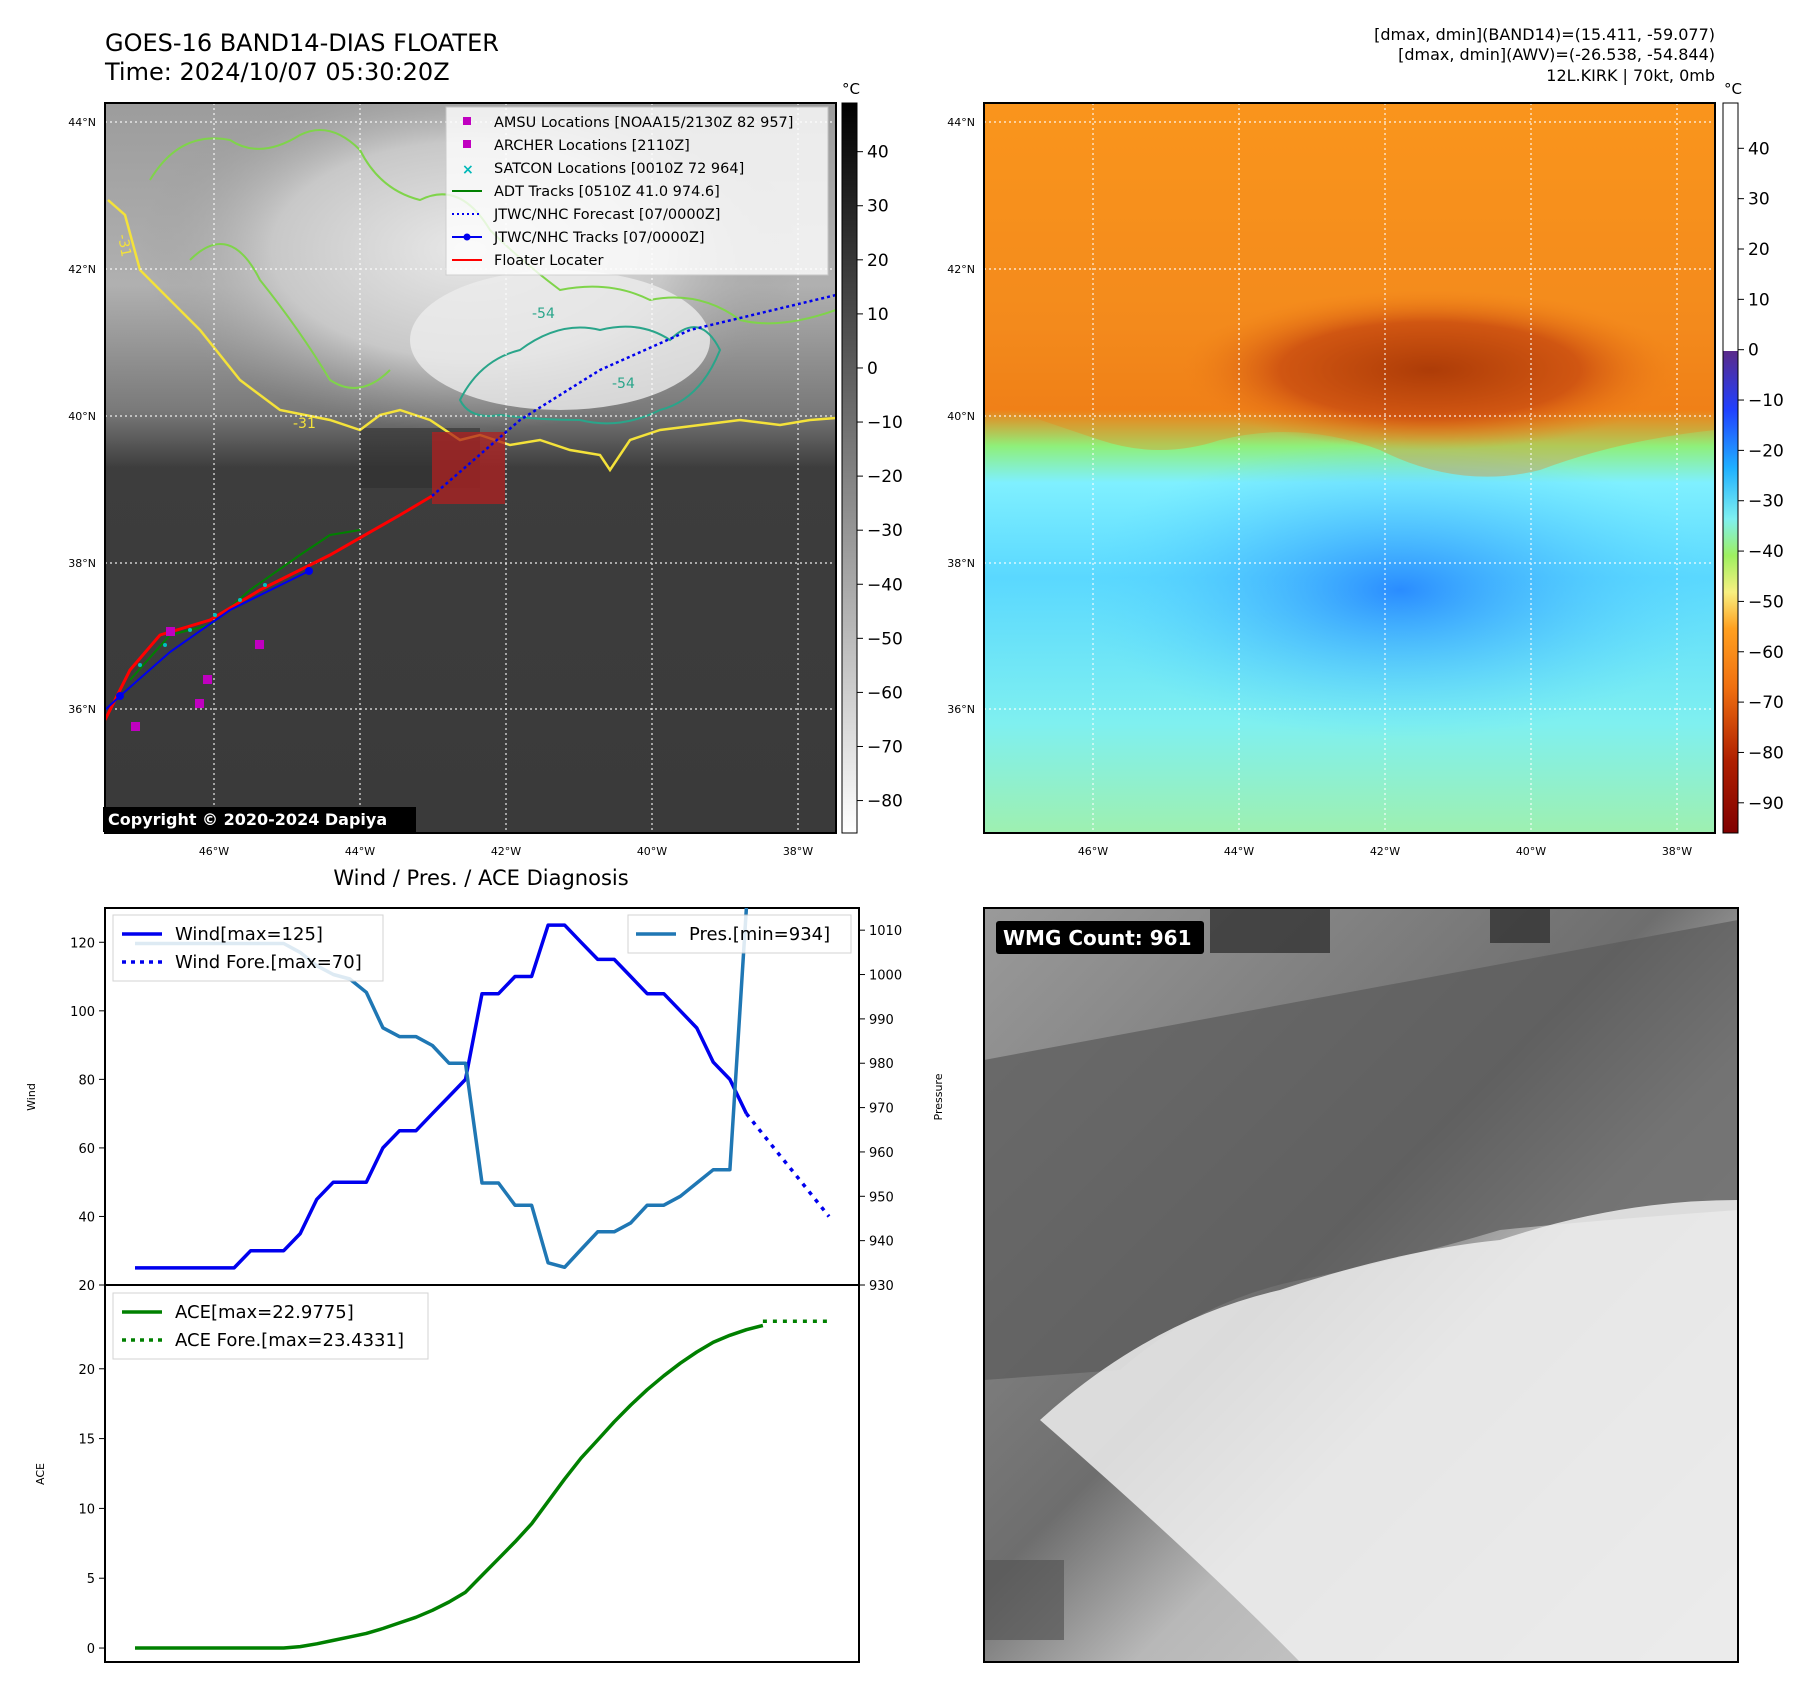 The image size is (1797, 1690). What do you see at coordinates (881, 1242) in the screenshot?
I see `pres-ytick-label: 940` at bounding box center [881, 1242].